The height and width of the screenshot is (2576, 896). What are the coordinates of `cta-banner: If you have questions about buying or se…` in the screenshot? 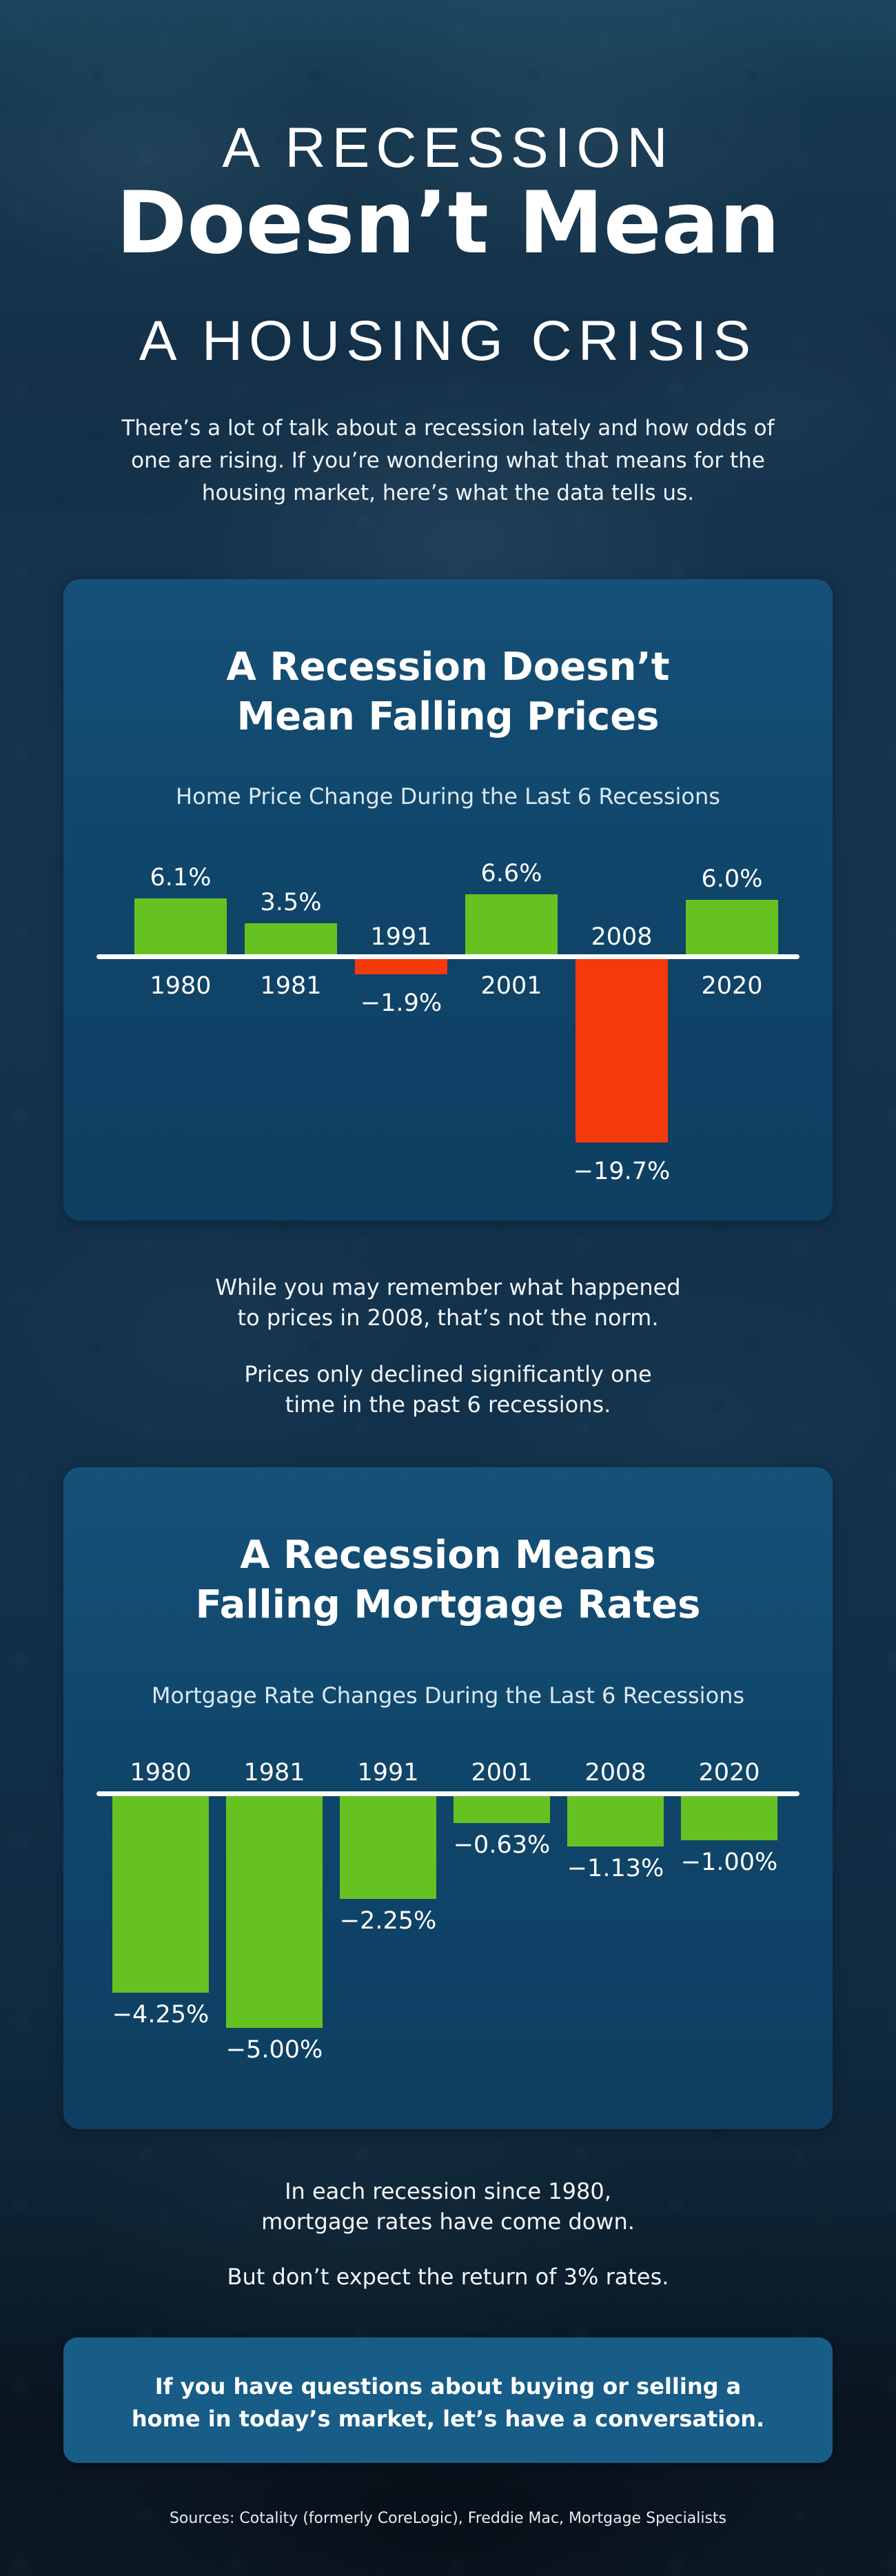 It's located at (448, 2400).